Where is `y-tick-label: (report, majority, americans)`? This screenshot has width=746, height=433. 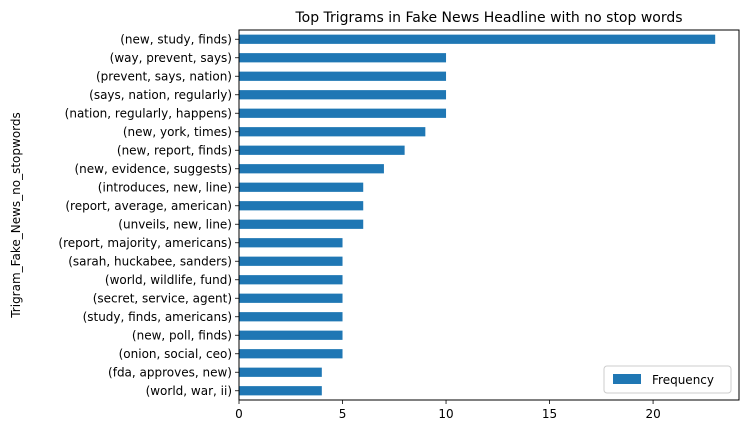
y-tick-label: (report, majority, americans) is located at coordinates (145, 243).